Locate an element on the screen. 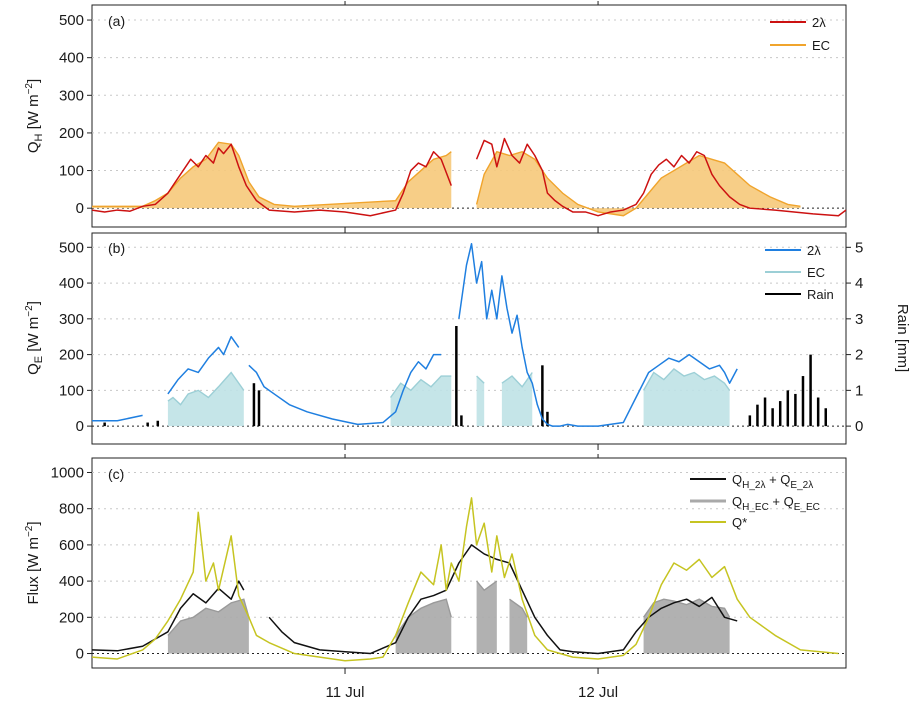 The image size is (912, 709). x-tick-label-11-jul: 11 Jul is located at coordinates (345, 692).